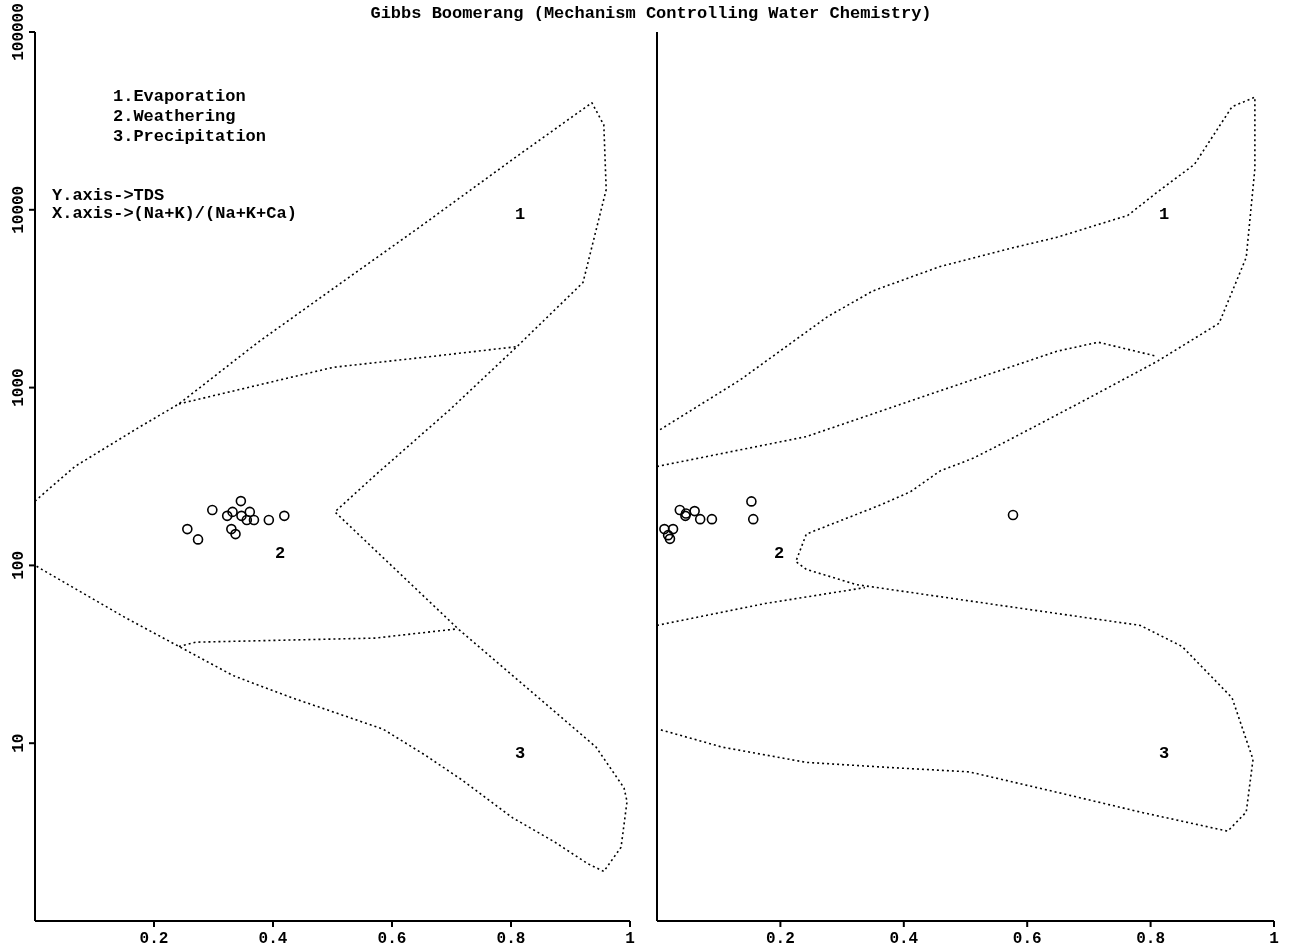  What do you see at coordinates (19, 743) in the screenshot?
I see `y-tick-label: 10` at bounding box center [19, 743].